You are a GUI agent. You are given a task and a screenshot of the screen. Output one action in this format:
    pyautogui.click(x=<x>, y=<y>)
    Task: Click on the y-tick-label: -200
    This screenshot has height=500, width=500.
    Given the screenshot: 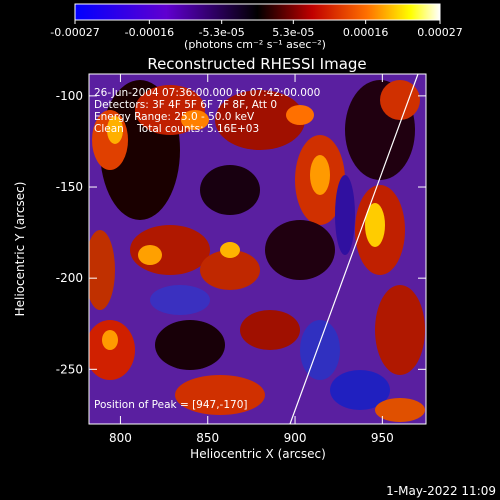 What is the action you would take?
    pyautogui.click(x=69, y=278)
    